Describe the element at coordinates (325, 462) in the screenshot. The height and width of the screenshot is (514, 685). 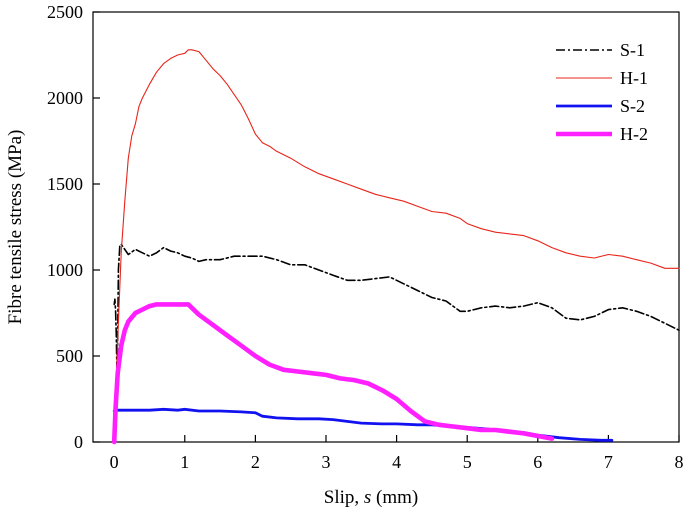
I see `x-tick-label: 3` at that location.